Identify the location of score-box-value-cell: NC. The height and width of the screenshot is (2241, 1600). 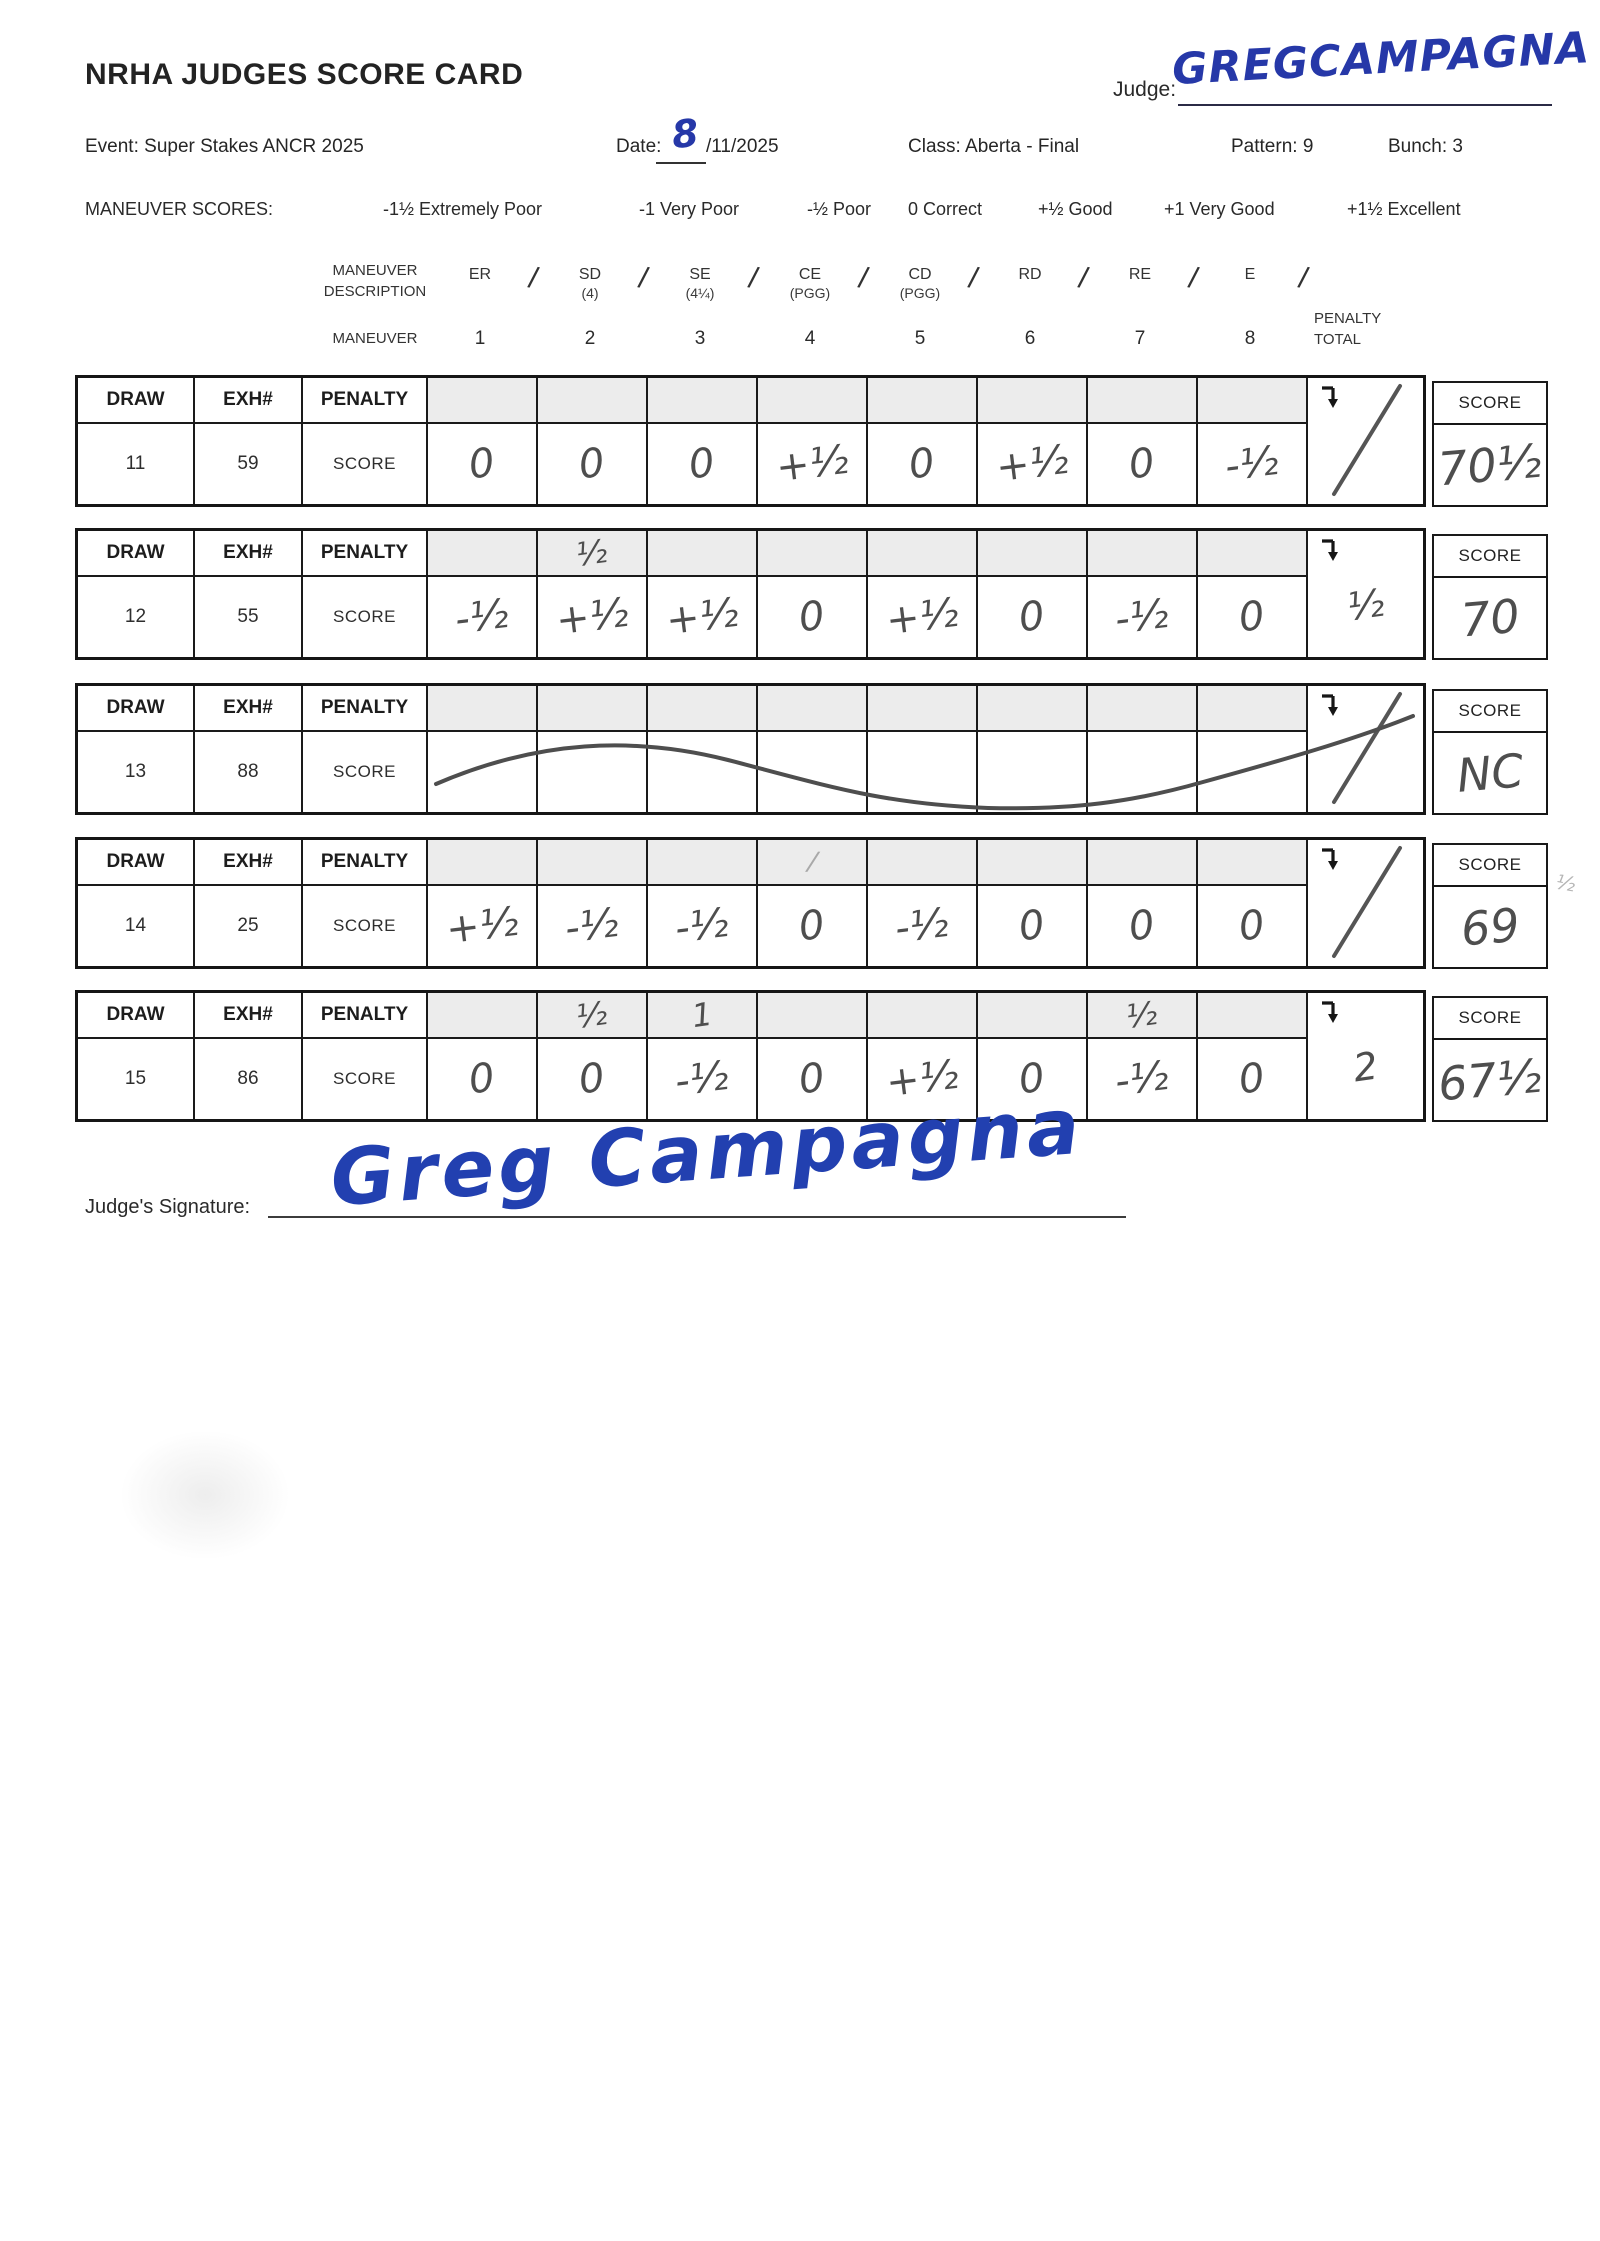
(1490, 773).